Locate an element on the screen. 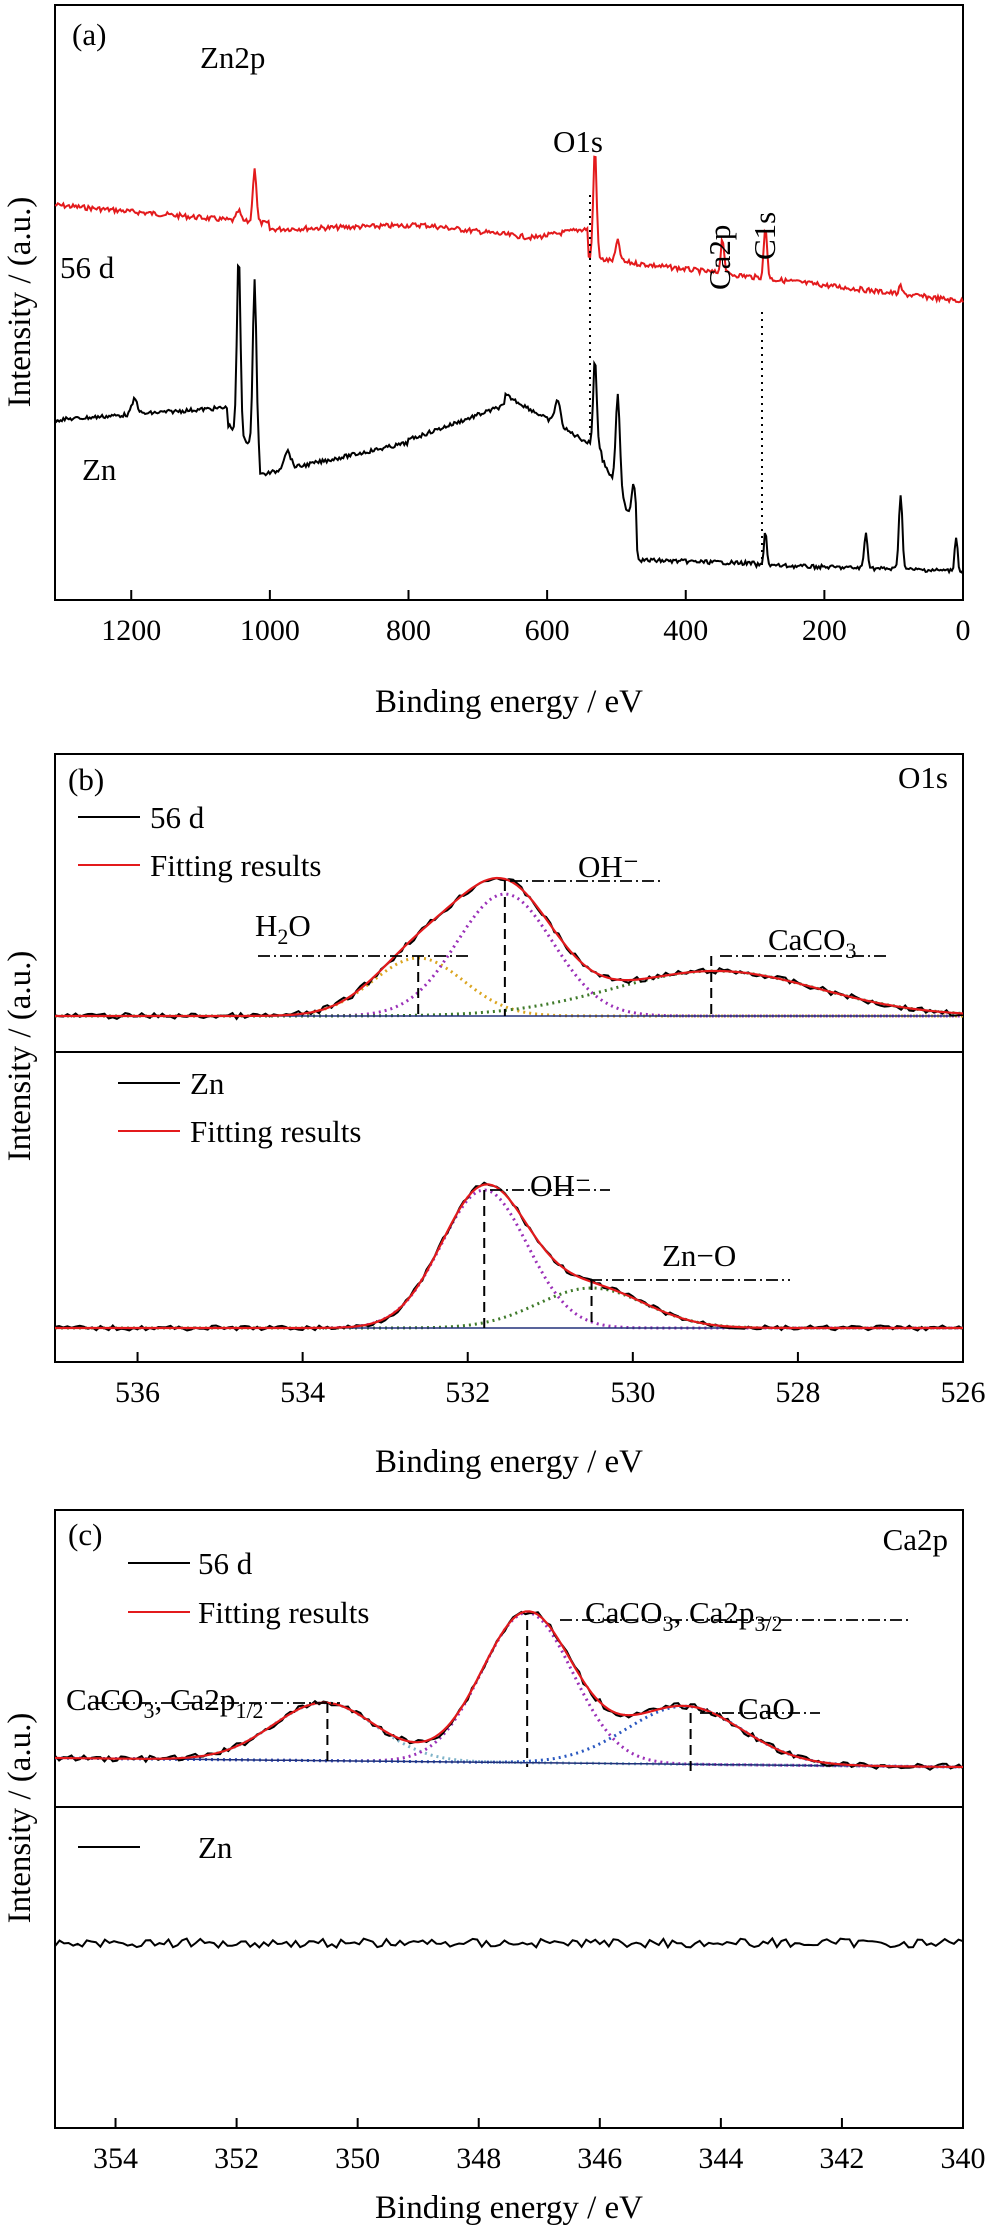 The height and width of the screenshot is (2228, 1000). label-cao: CaO is located at coordinates (766, 1708).